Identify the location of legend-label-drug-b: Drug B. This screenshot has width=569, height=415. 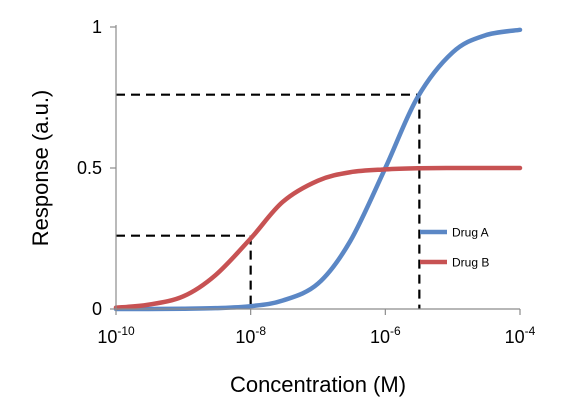
(470, 263).